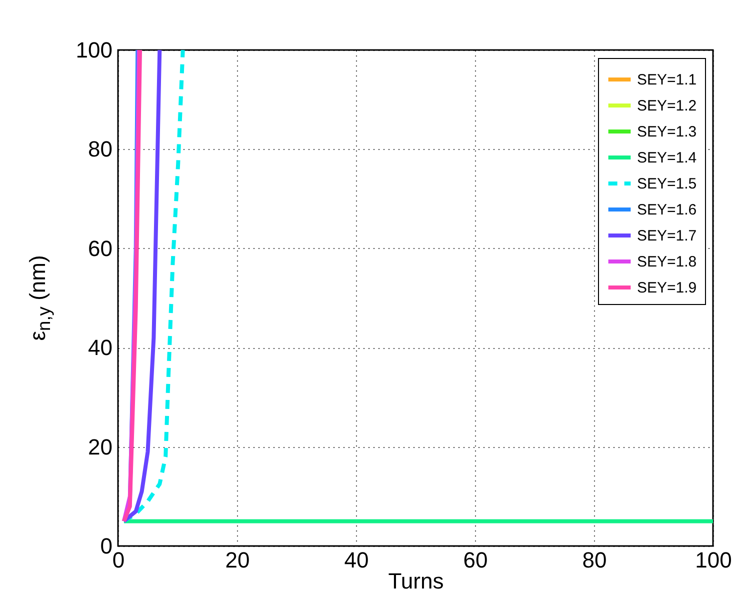 The image size is (738, 611). Describe the element at coordinates (100, 347) in the screenshot. I see `y-tick-label: 40` at that location.